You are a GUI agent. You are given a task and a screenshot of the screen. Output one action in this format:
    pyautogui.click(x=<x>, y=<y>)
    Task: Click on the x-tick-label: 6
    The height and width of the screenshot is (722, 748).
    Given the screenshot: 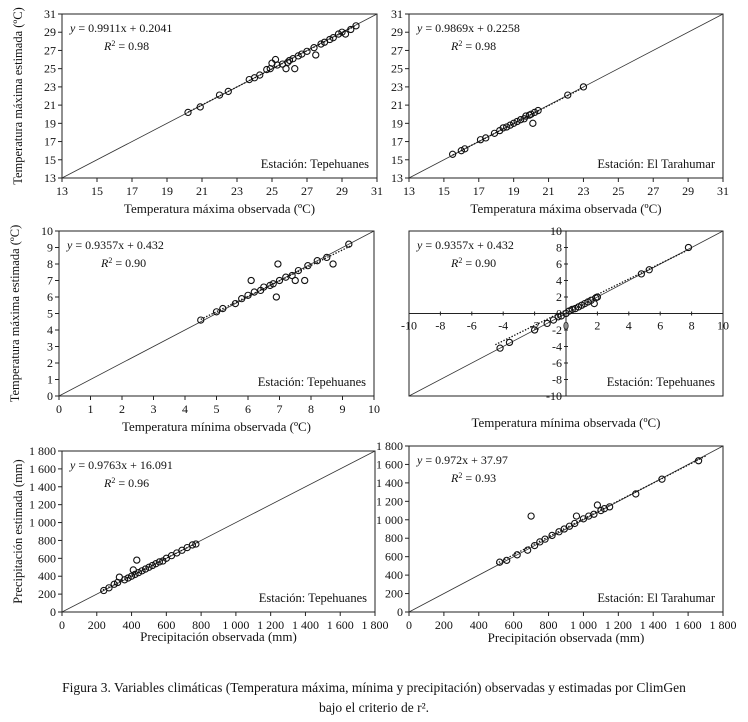 What is the action you would take?
    pyautogui.click(x=248, y=409)
    